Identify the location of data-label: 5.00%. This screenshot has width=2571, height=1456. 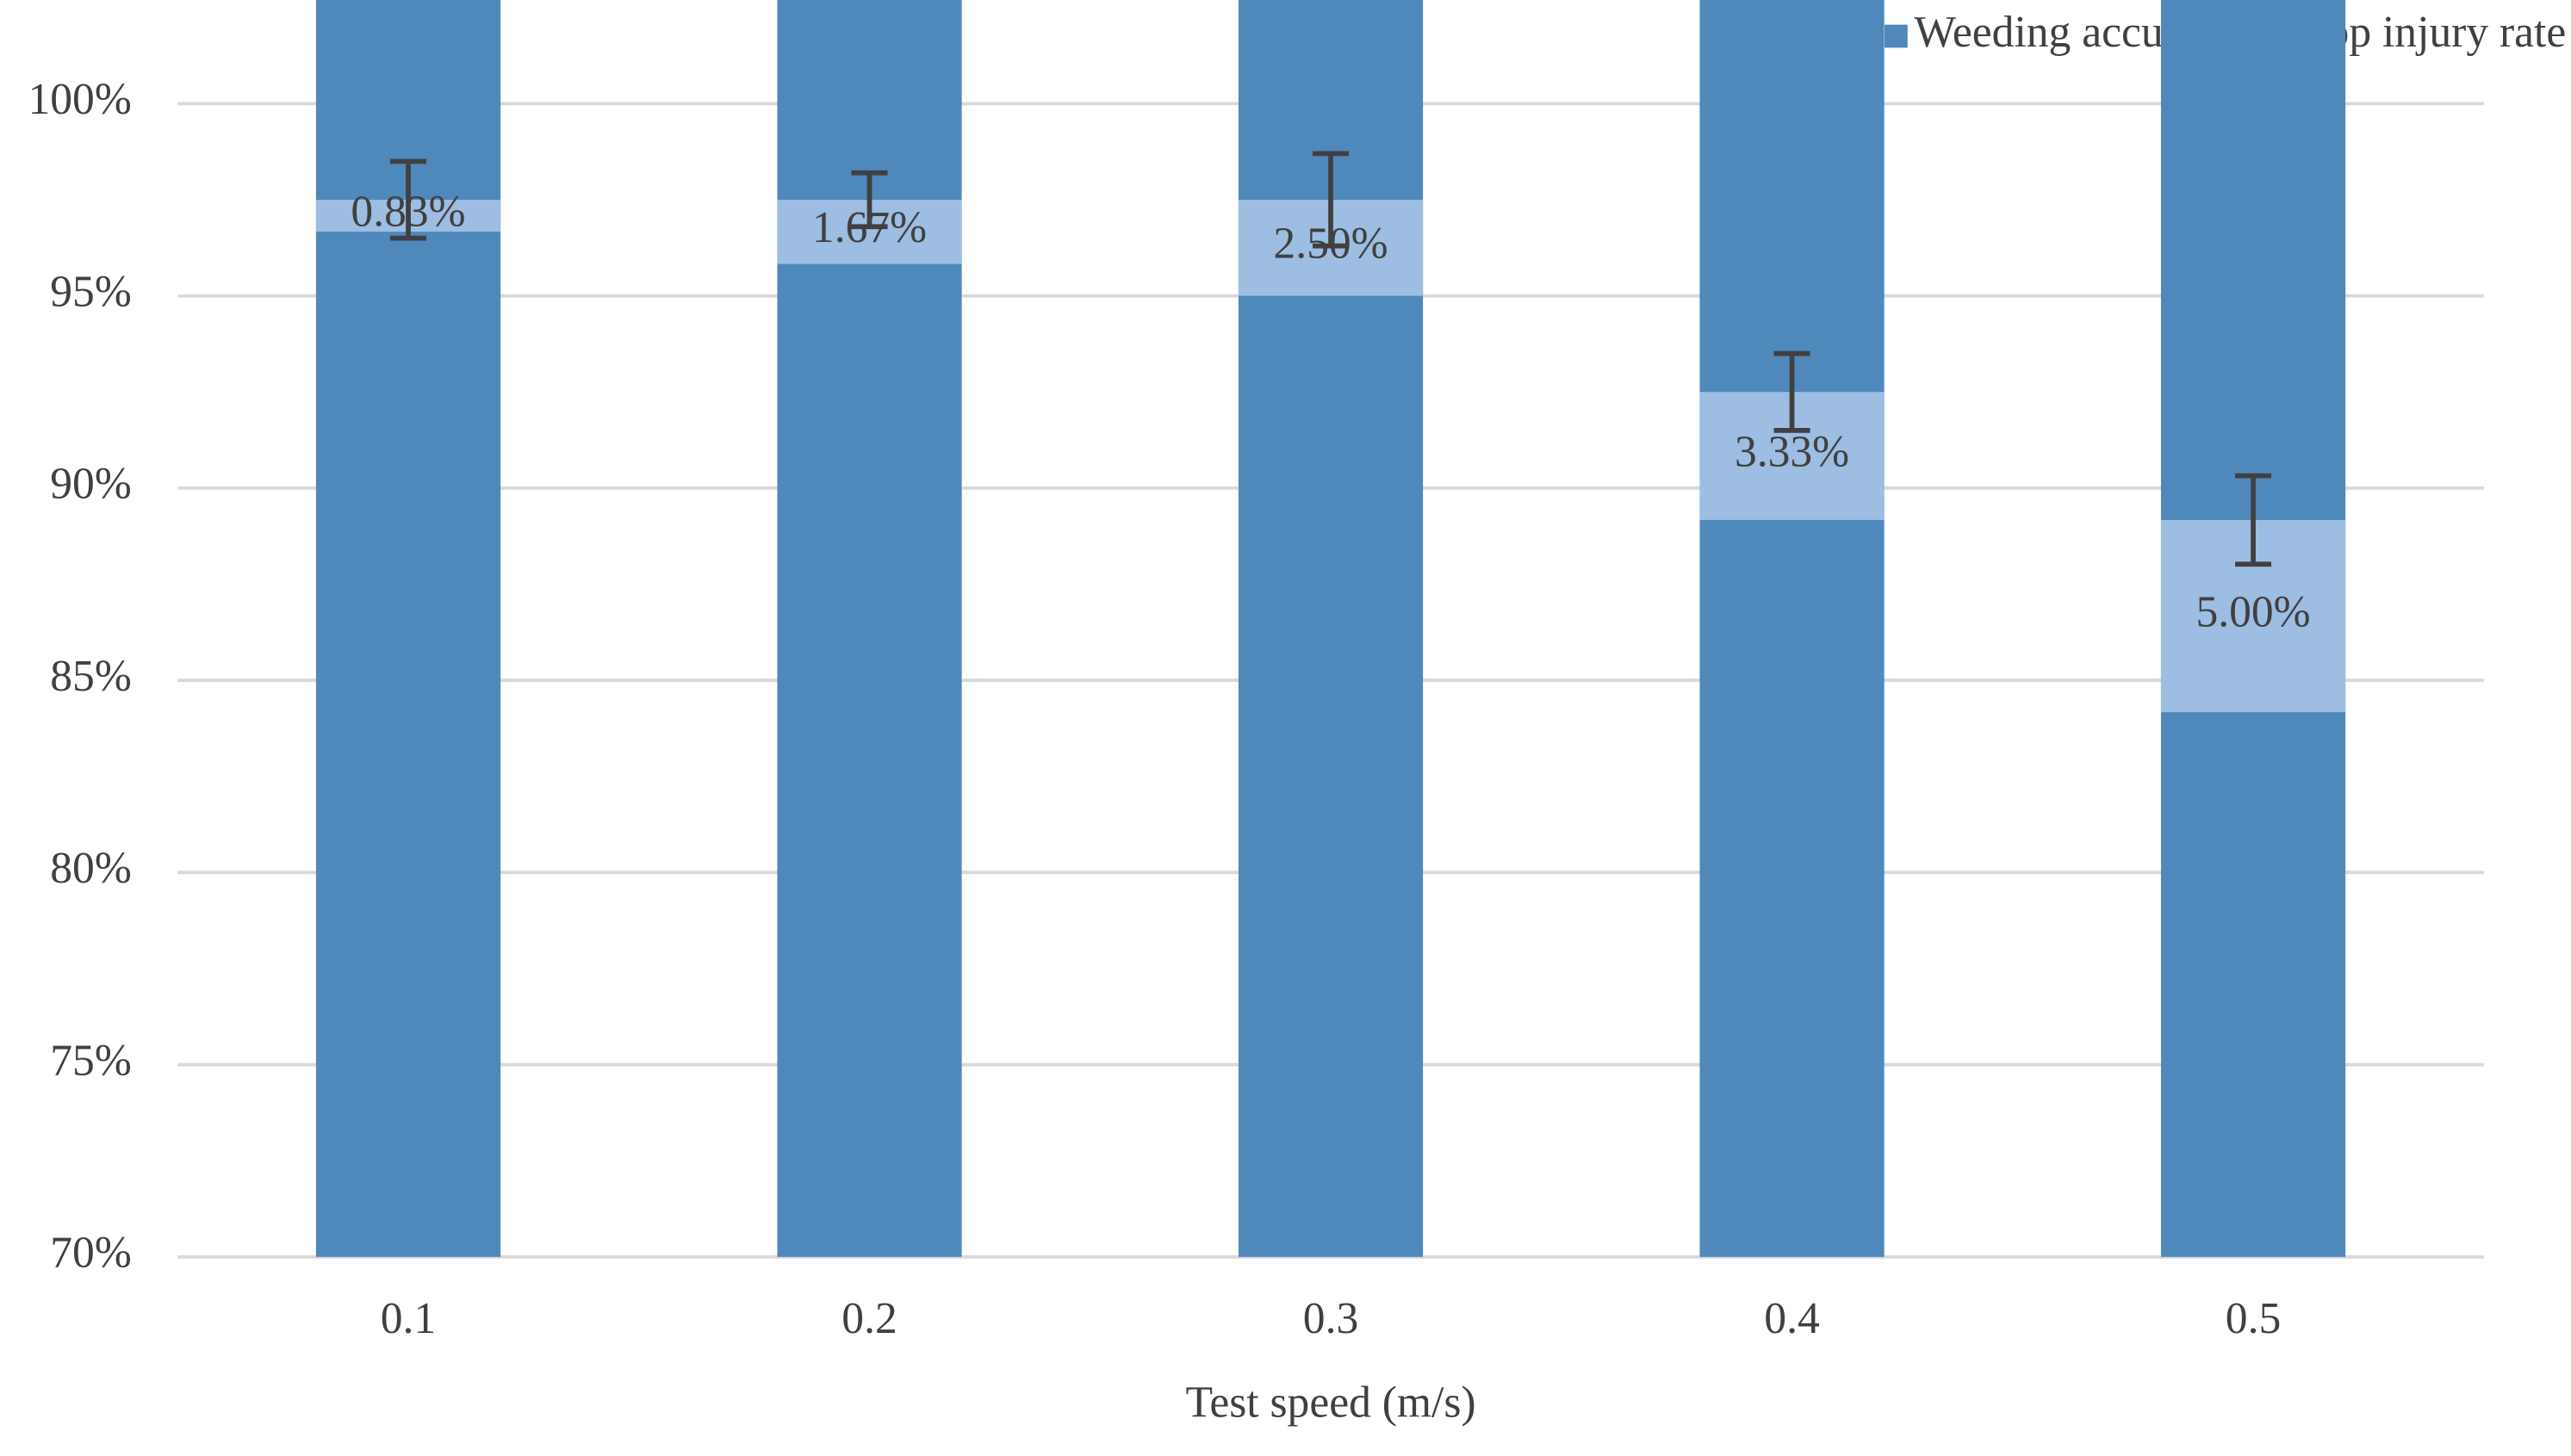
(2252, 612).